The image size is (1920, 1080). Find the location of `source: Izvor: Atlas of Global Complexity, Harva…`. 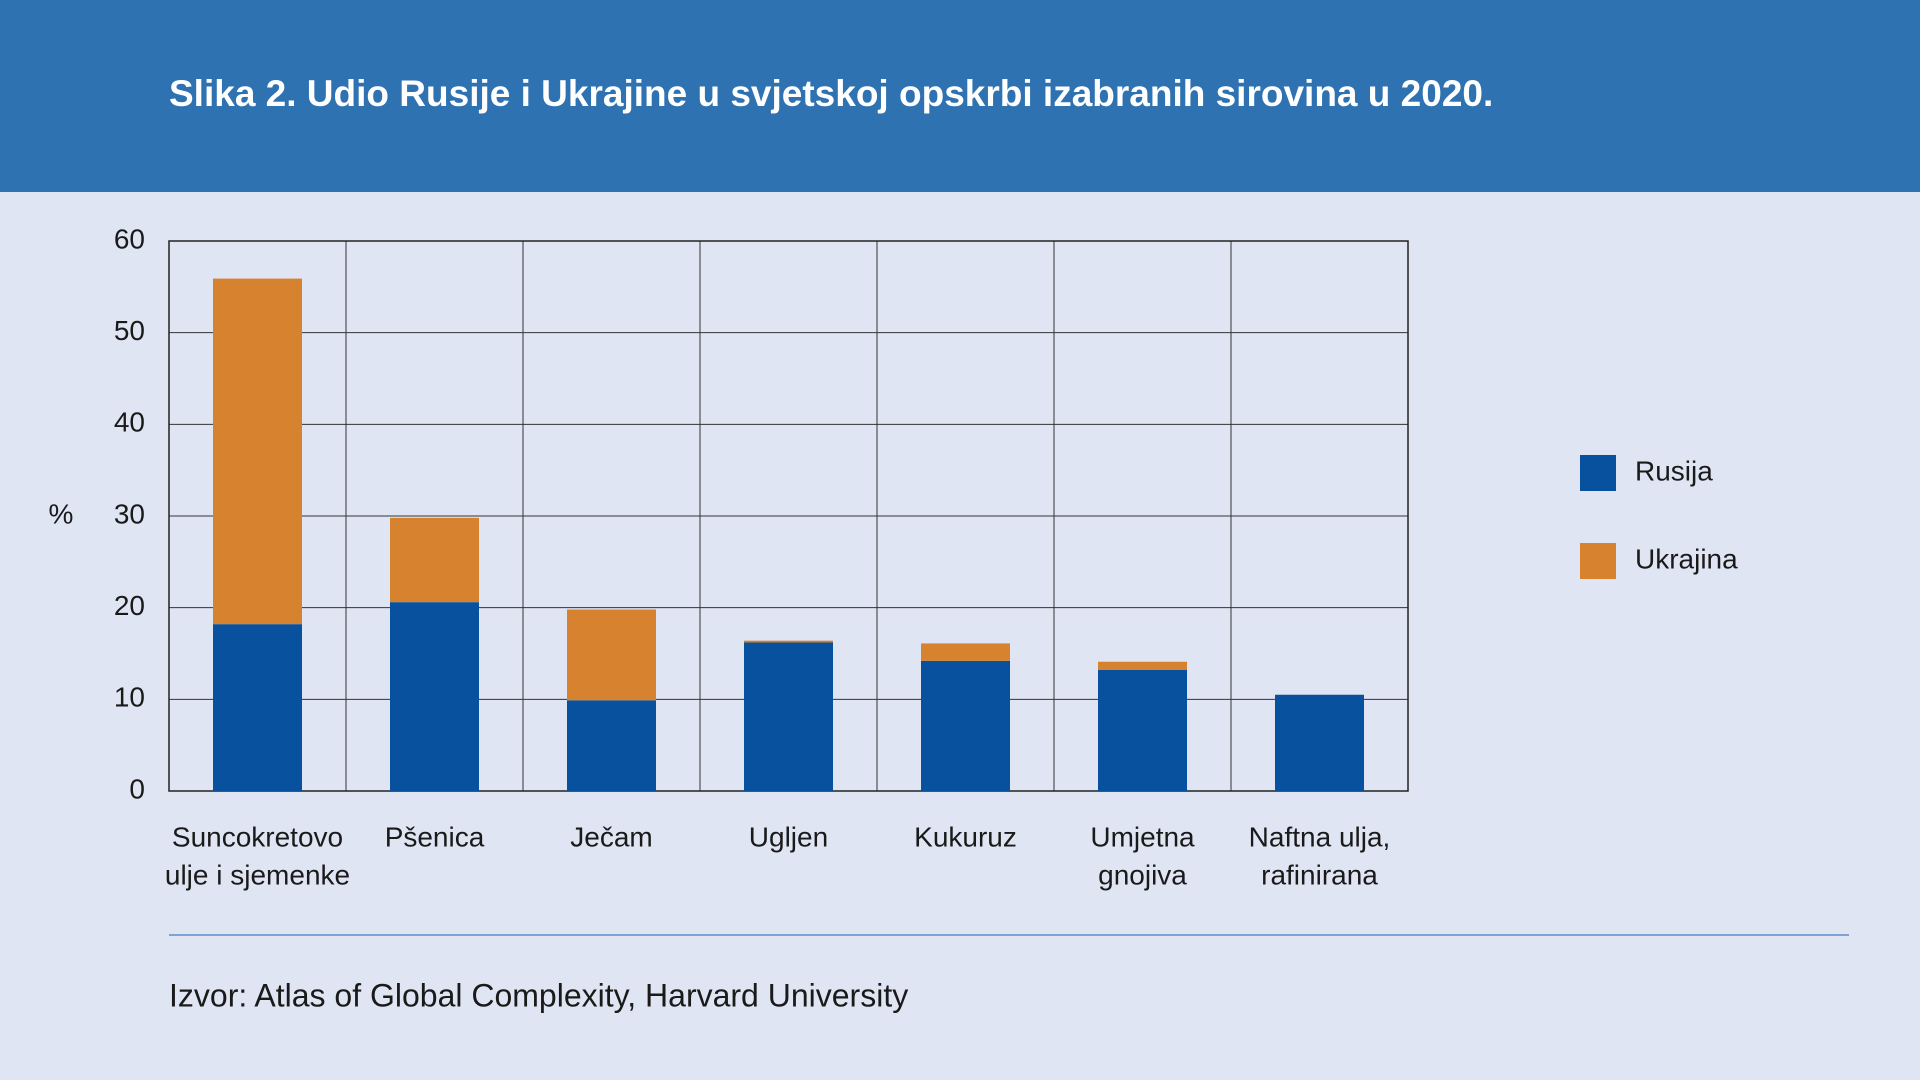

source: Izvor: Atlas of Global Complexity, Harva… is located at coordinates (538, 995).